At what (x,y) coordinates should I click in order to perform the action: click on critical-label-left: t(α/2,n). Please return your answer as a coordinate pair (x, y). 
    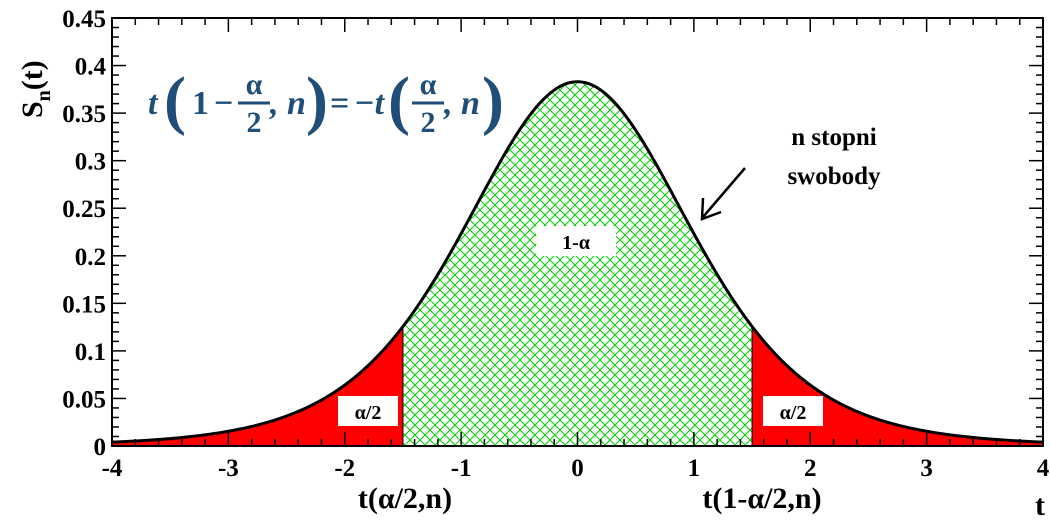
    Looking at the image, I should click on (405, 498).